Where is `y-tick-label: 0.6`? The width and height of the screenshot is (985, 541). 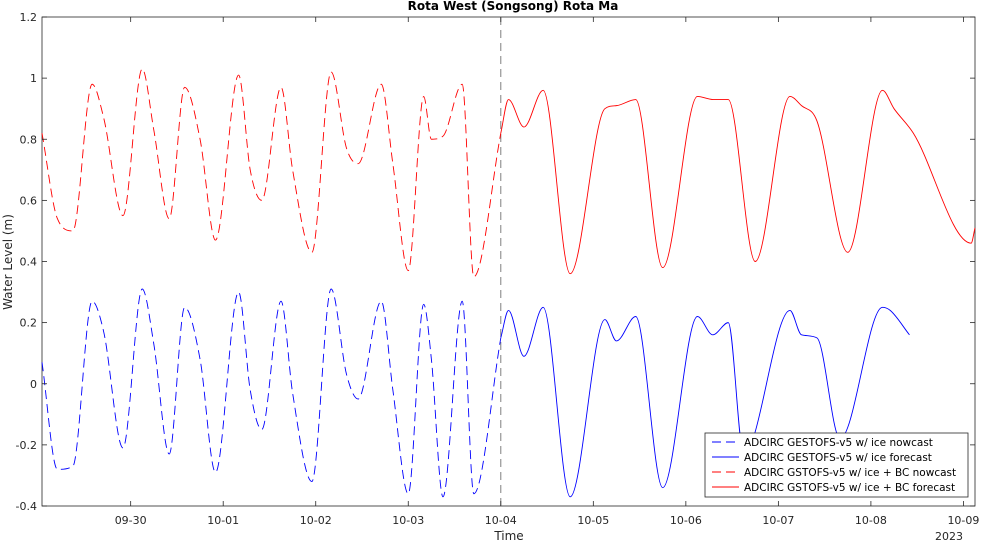 y-tick-label: 0.6 is located at coordinates (29, 200).